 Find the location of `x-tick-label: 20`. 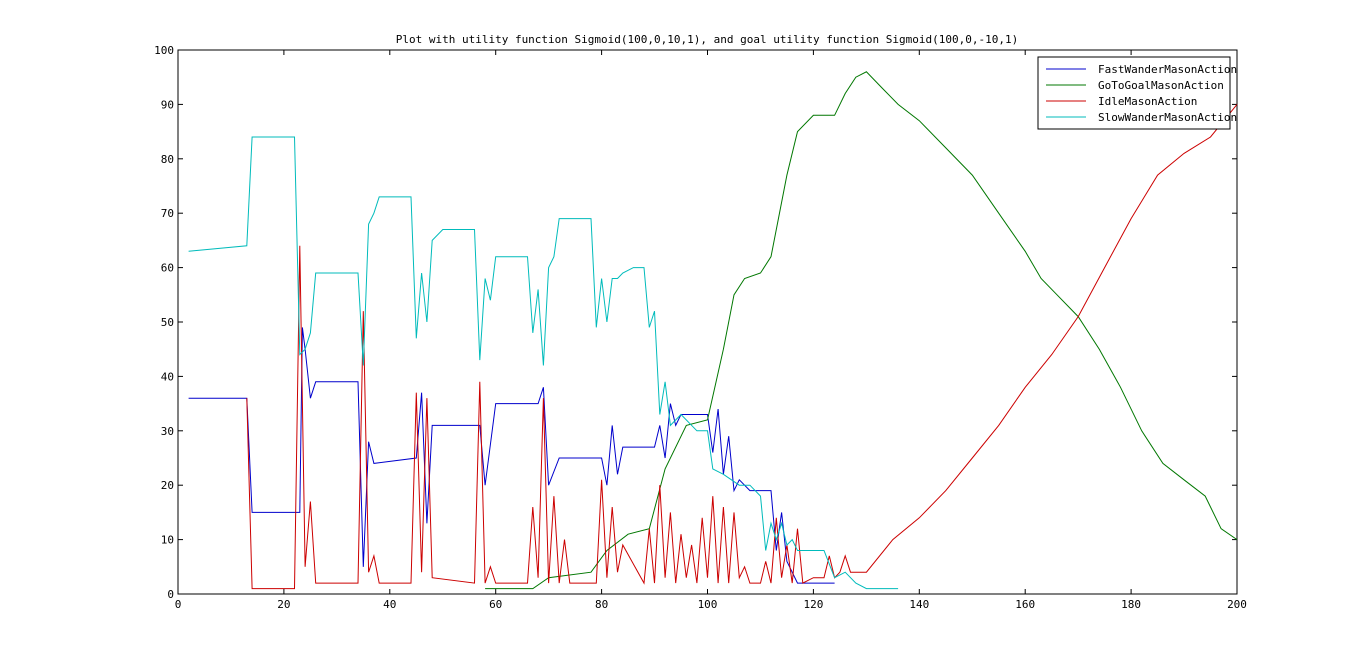

x-tick-label: 20 is located at coordinates (283, 604).